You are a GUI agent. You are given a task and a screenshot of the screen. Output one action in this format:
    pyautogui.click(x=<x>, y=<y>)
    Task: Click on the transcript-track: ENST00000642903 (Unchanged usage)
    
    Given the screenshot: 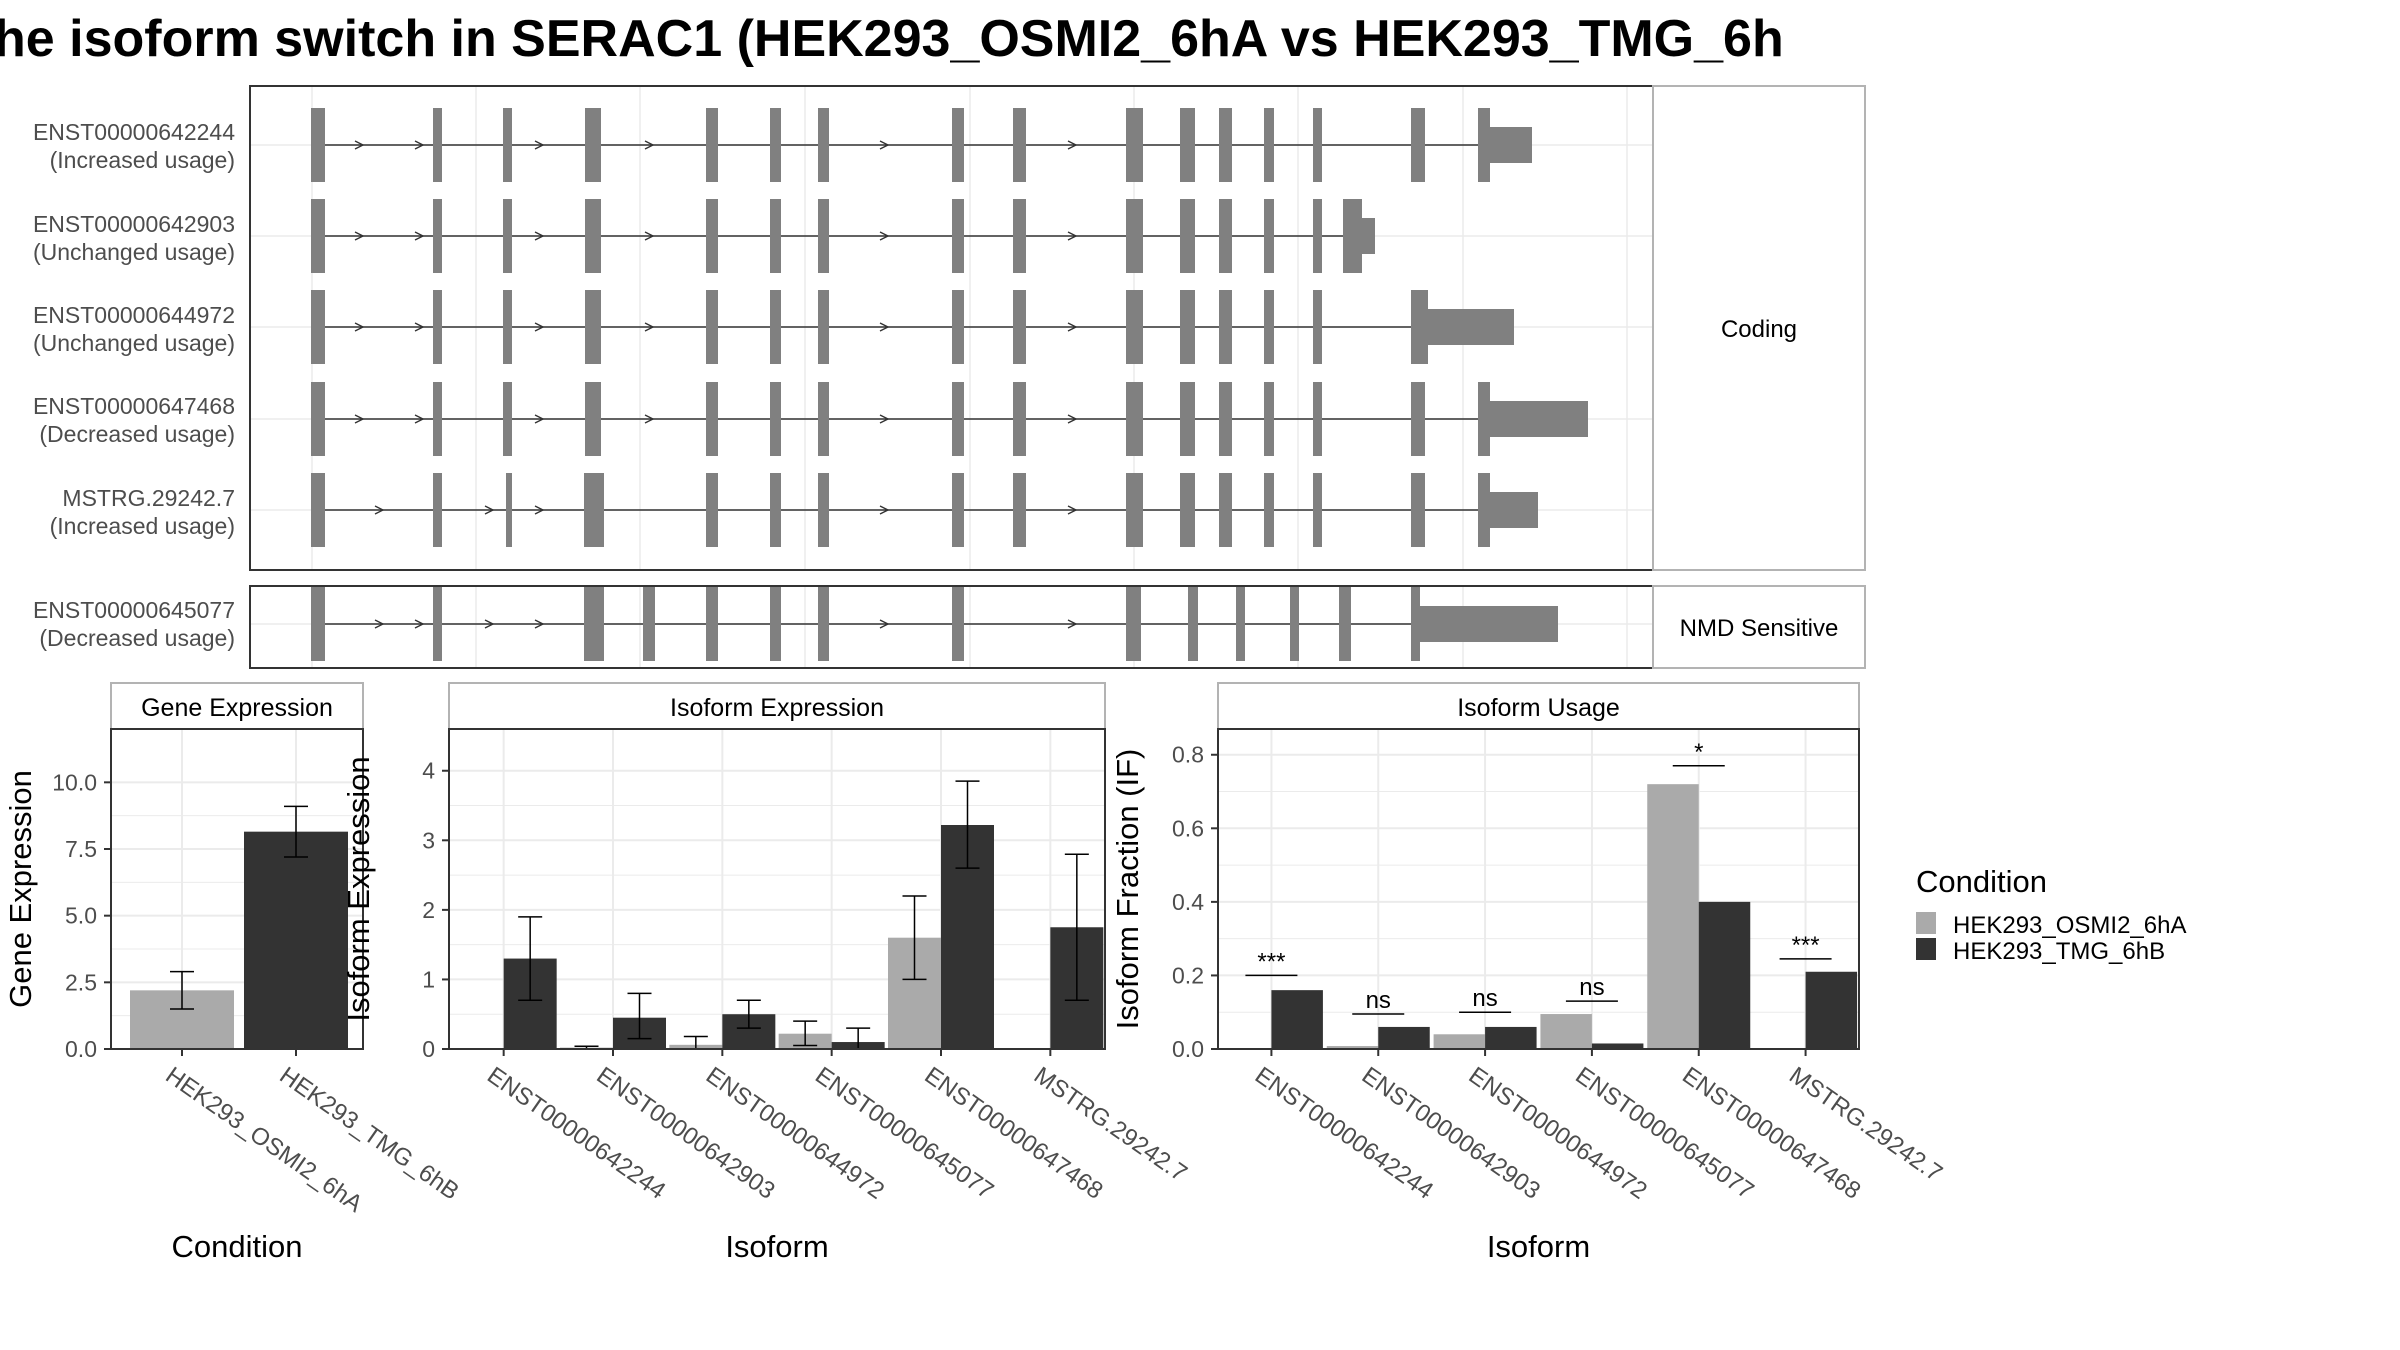 What is the action you would take?
    pyautogui.click(x=704, y=236)
    